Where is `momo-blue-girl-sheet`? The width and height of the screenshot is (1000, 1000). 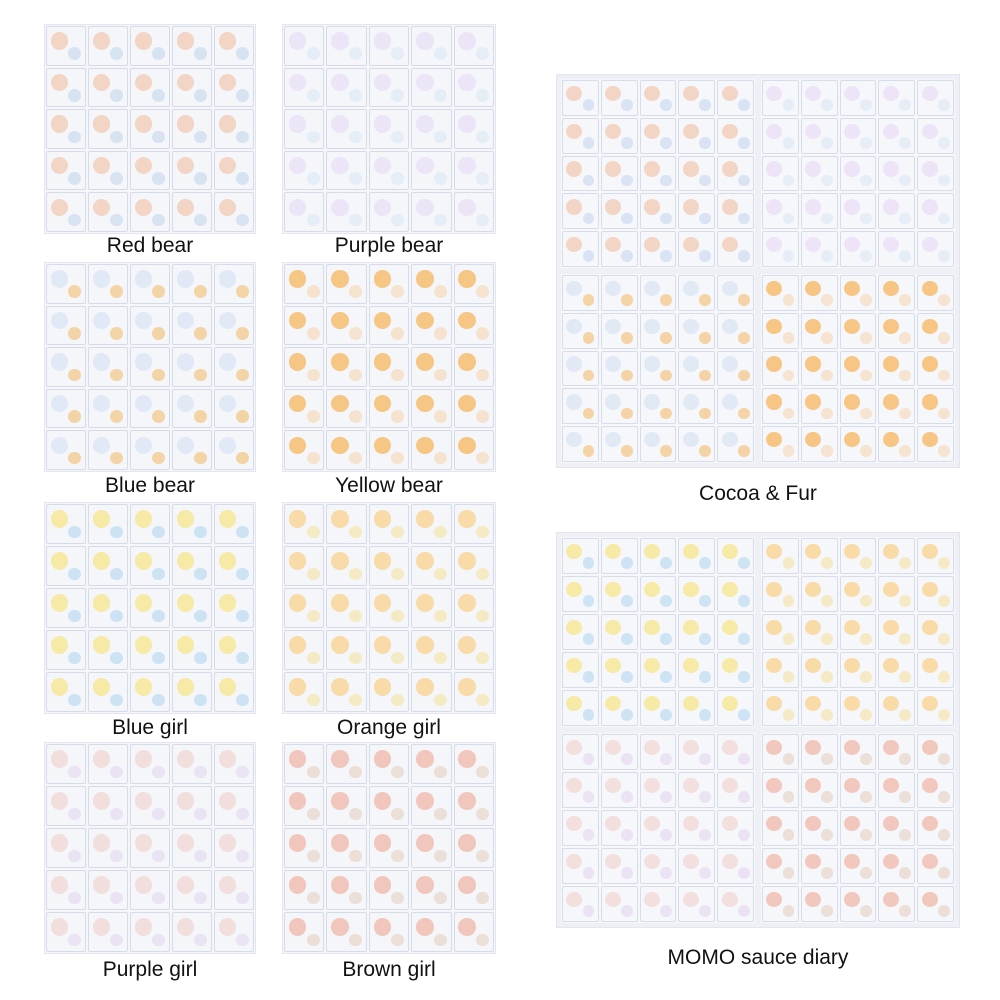 momo-blue-girl-sheet is located at coordinates (658, 632).